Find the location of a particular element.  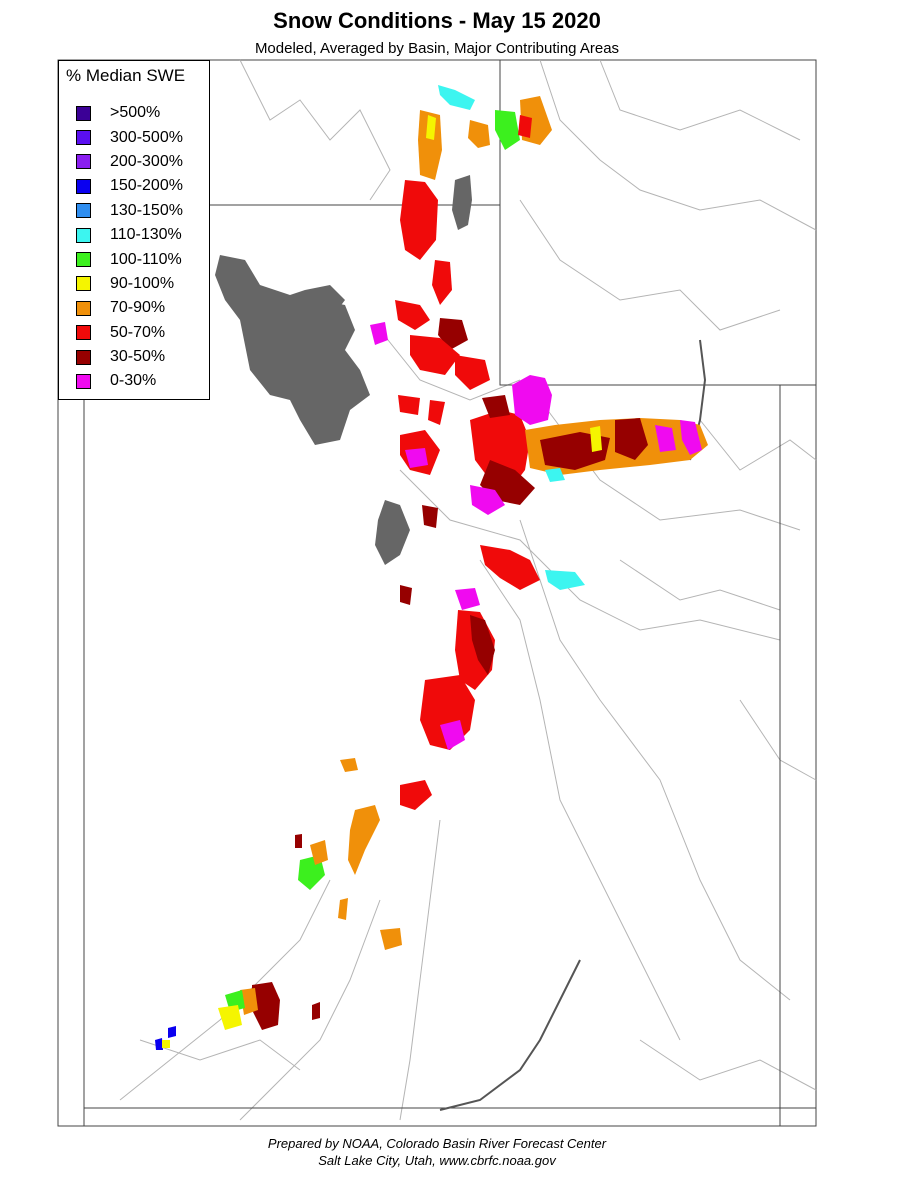

legend-label: 0-30% is located at coordinates (133, 381).